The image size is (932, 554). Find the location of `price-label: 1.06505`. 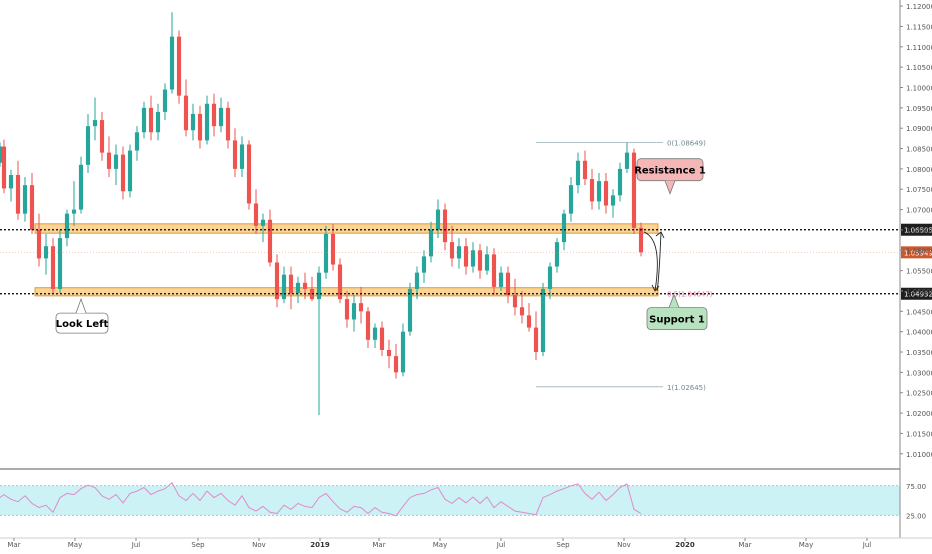

price-label: 1.06505 is located at coordinates (918, 231).